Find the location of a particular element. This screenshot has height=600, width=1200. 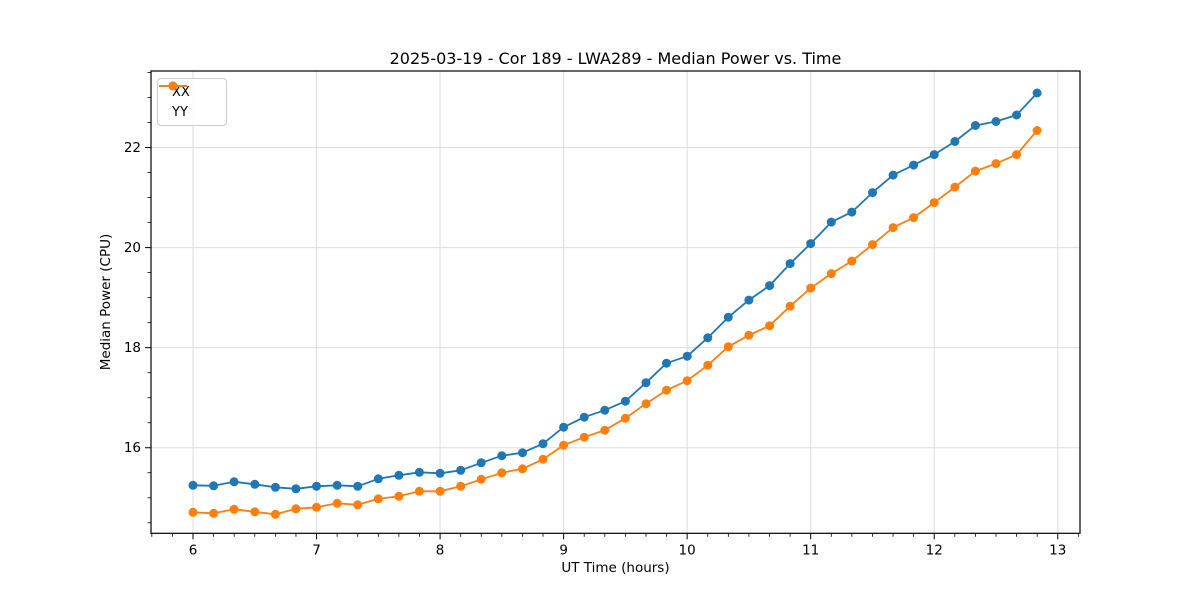

x-tick-label: 10 is located at coordinates (687, 550).